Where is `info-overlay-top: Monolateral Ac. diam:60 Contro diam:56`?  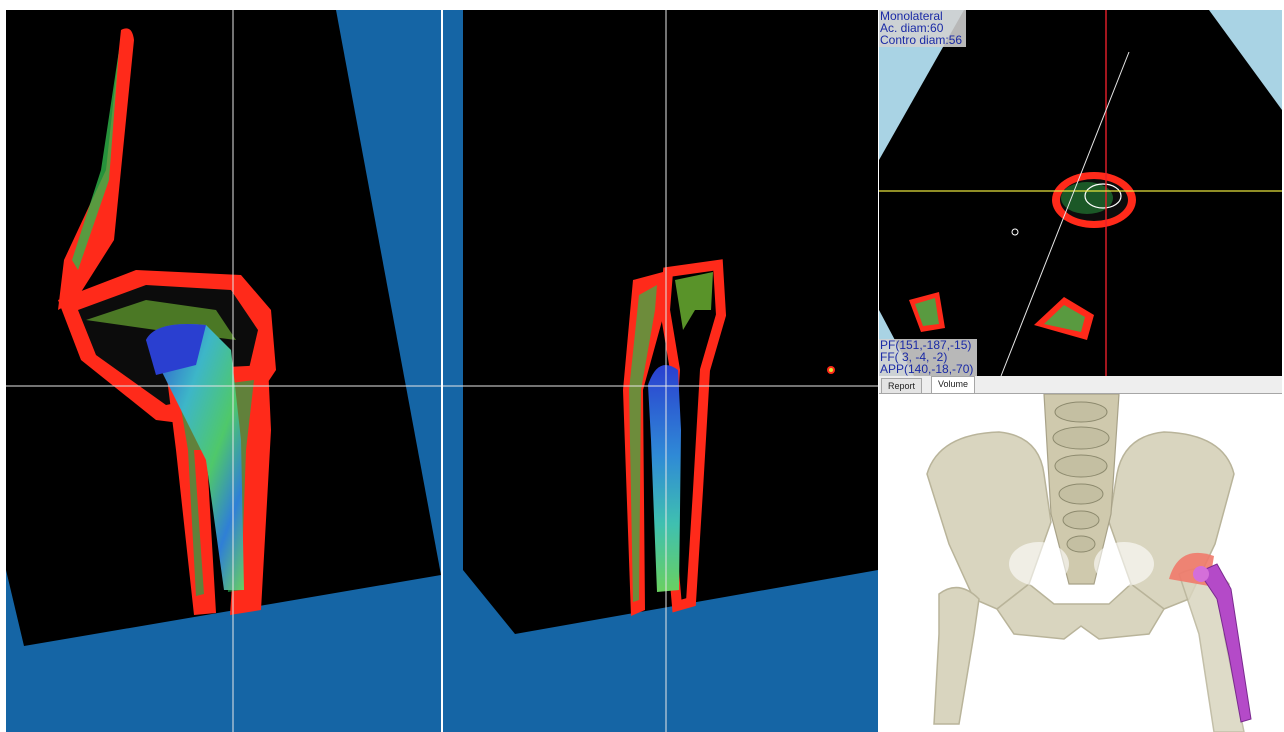
info-overlay-top: Monolateral Ac. diam:60 Contro diam:56 is located at coordinates (923, 28).